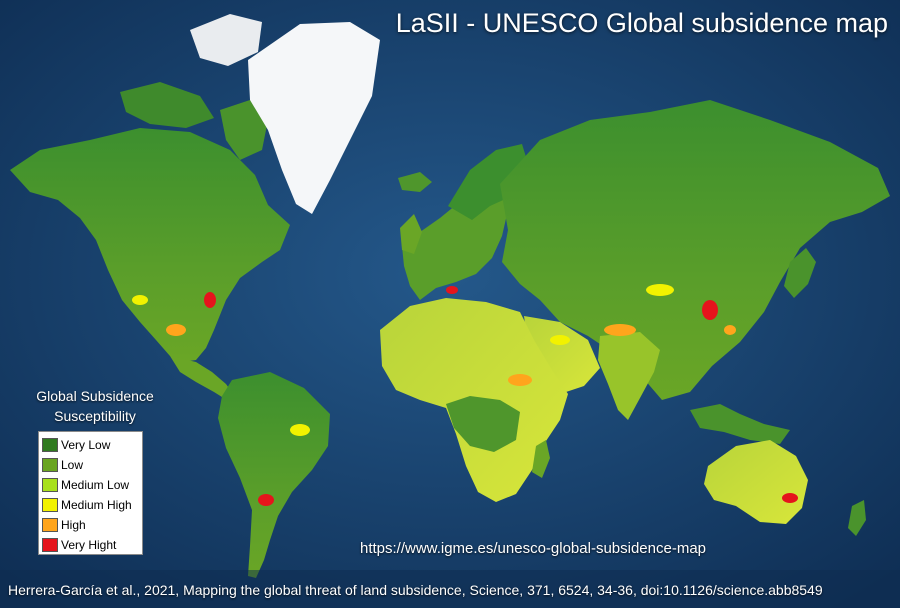  Describe the element at coordinates (95, 485) in the screenshot. I see `legend-label: Medium Low` at that location.